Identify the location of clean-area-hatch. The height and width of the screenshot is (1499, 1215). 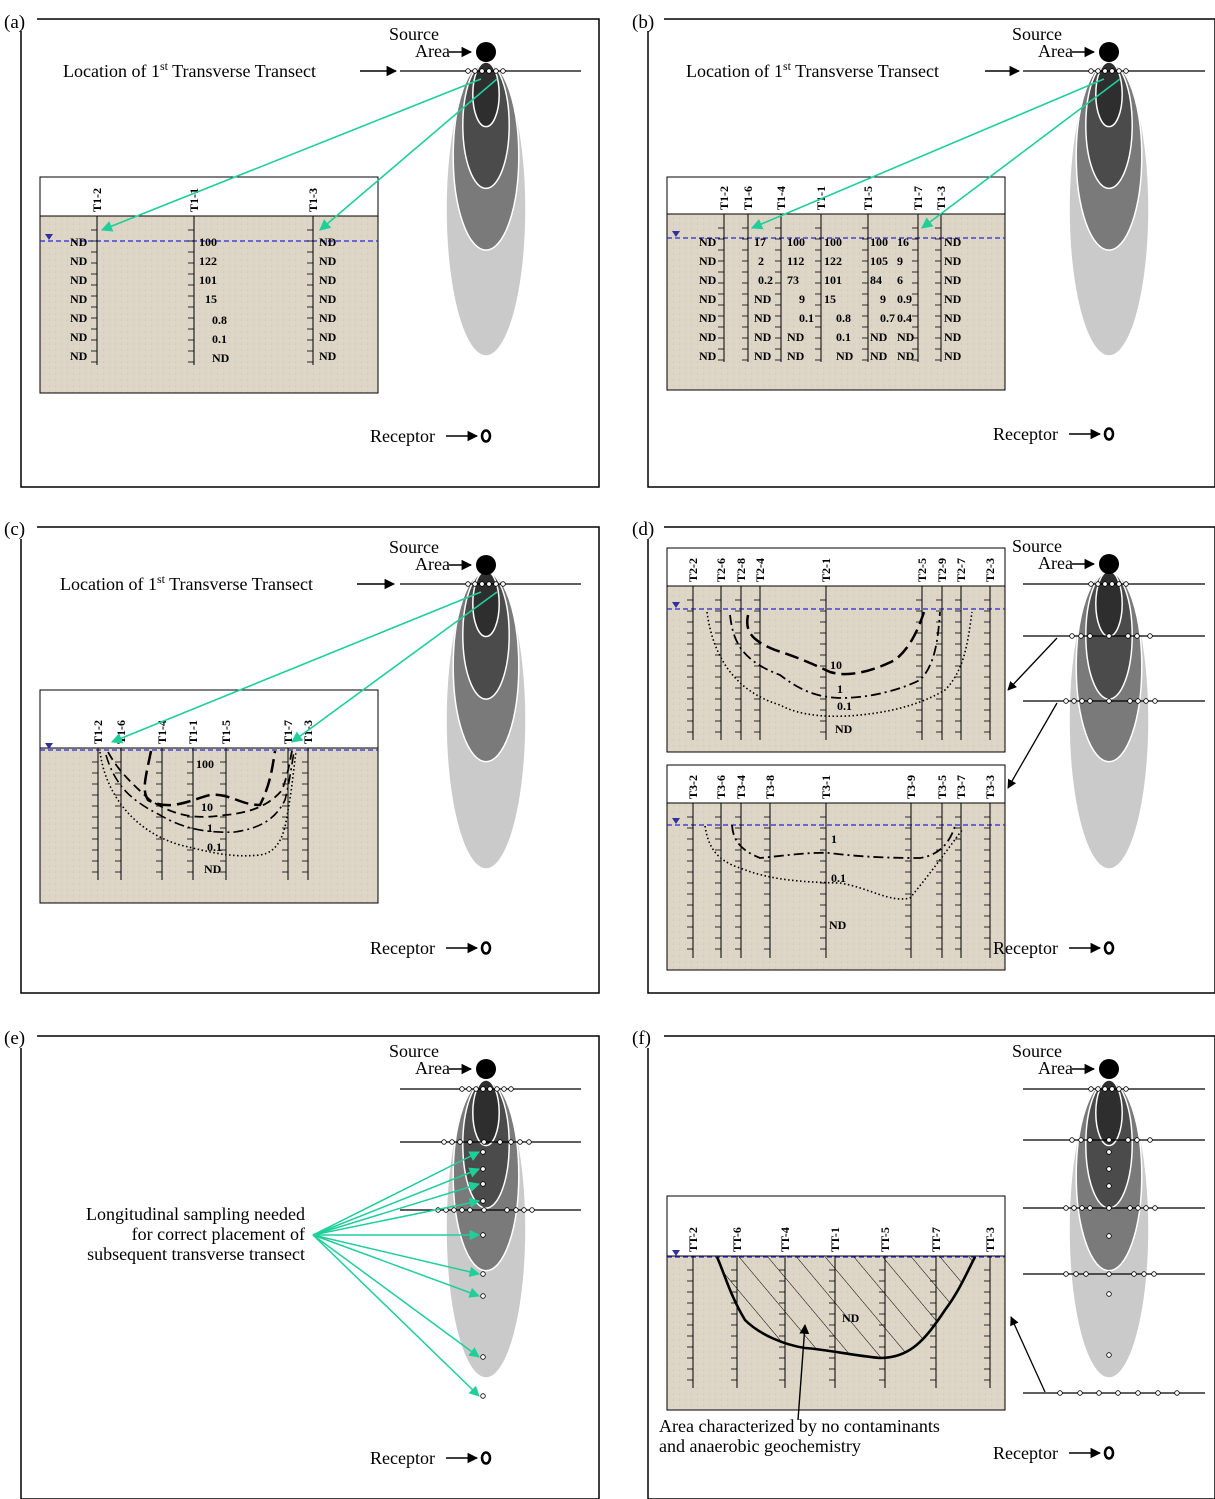
(846, 1307).